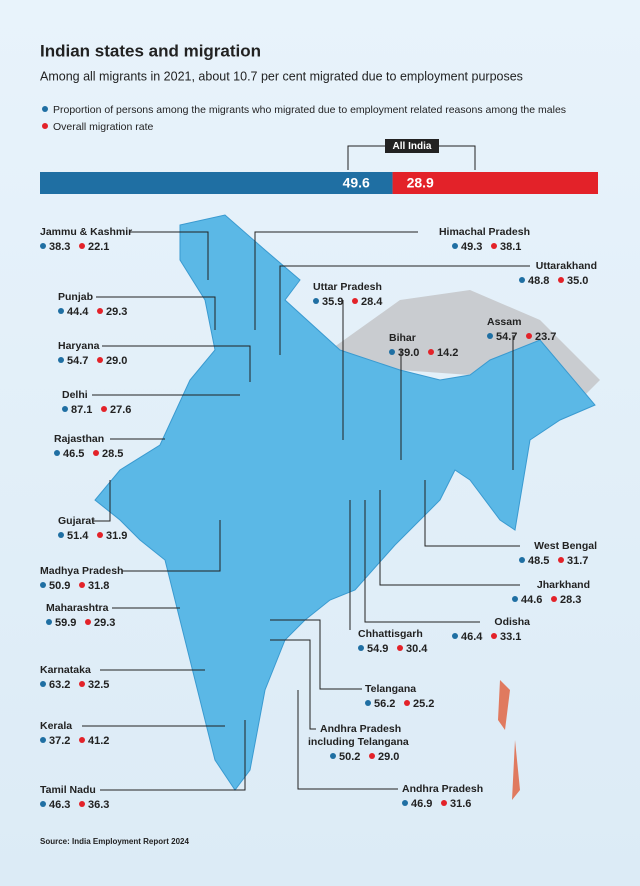 This screenshot has height=886, width=640. I want to click on overall-value: 14.2, so click(447, 353).